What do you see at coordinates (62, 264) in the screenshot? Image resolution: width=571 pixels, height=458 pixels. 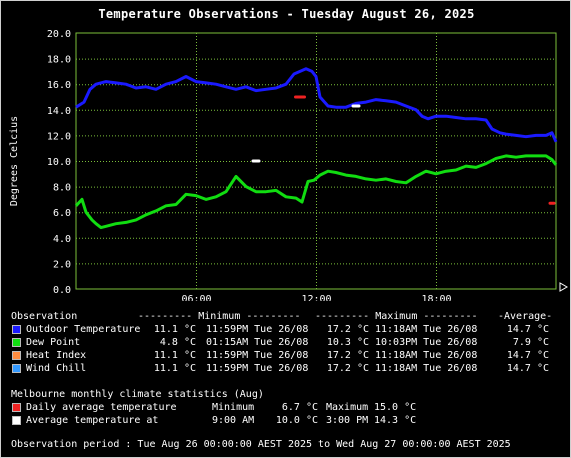 I see `y-tick-label: 2.0` at bounding box center [62, 264].